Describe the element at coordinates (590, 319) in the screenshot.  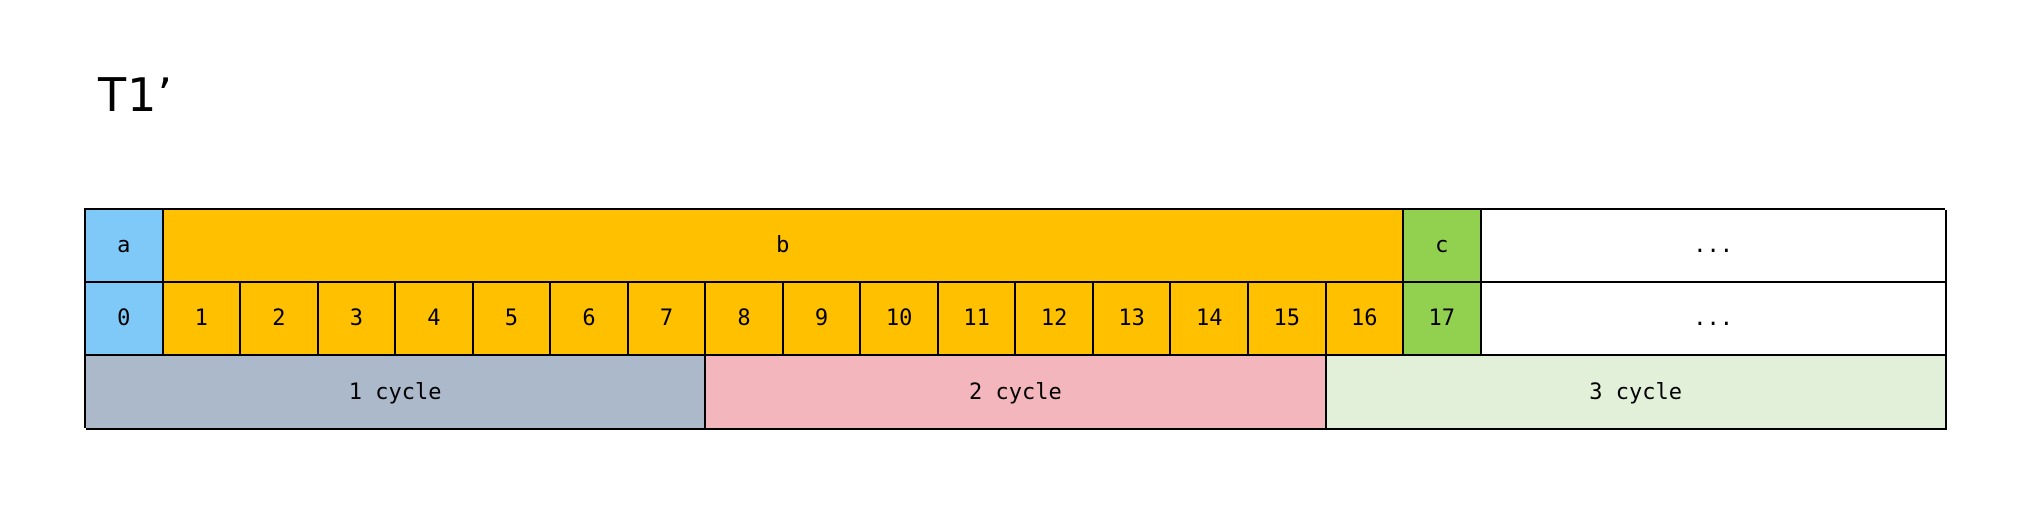
I see `index-cell: 6` at that location.